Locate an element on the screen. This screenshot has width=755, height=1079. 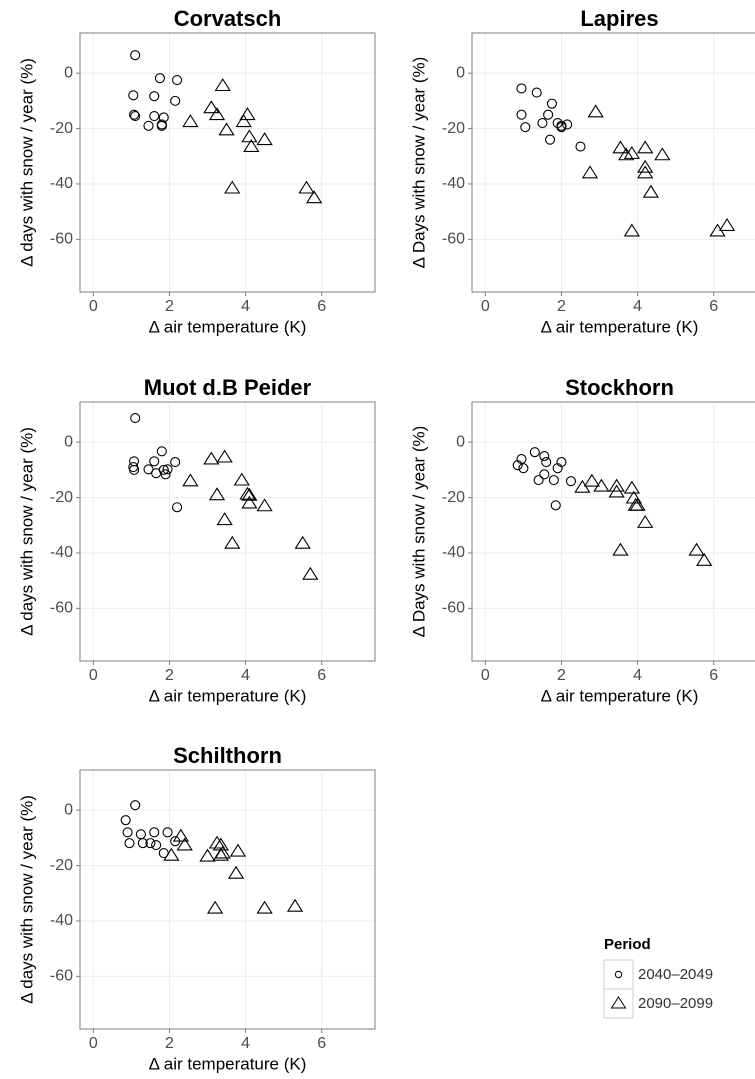
legend-label: 2090–2099 is located at coordinates (675, 1003).